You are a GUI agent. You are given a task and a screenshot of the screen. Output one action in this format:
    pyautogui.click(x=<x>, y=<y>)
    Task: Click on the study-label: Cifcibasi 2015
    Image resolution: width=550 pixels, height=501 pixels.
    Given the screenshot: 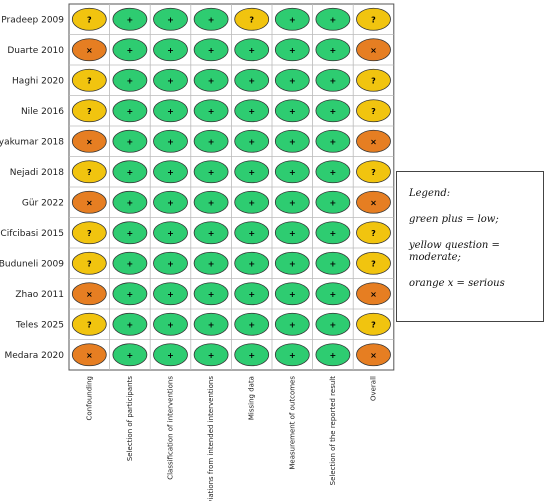 What is the action you would take?
    pyautogui.click(x=32, y=234)
    